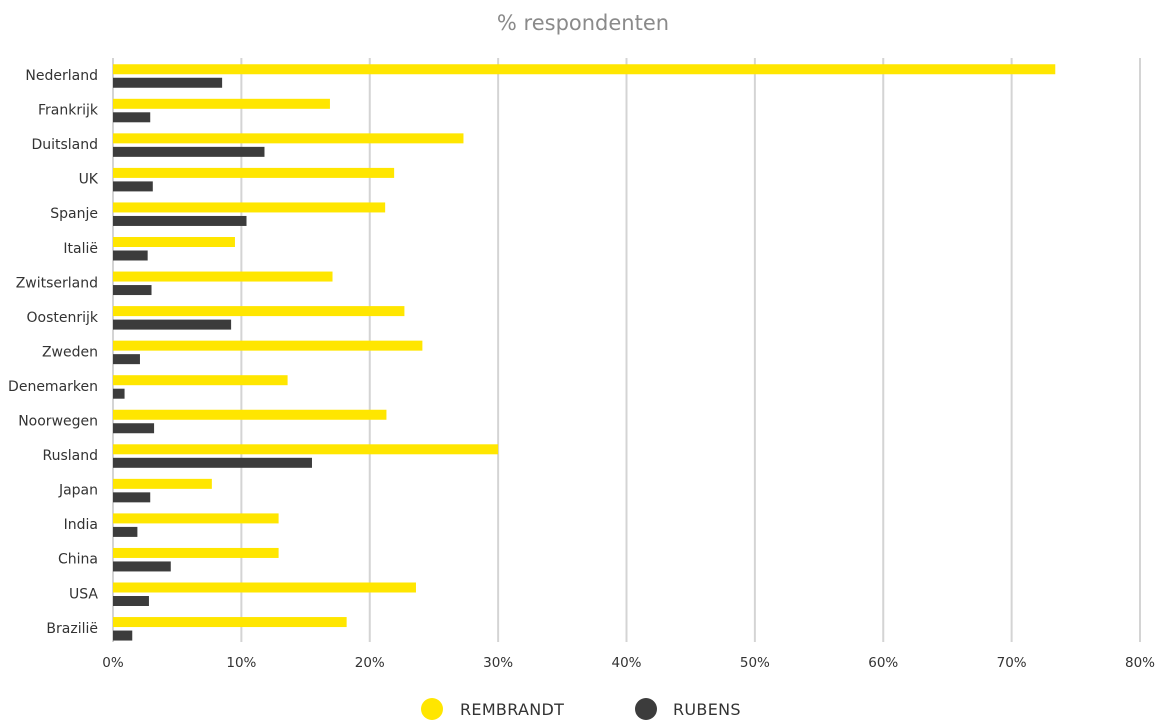 This screenshot has width=1160, height=720. I want to click on x-tick-label-5: 50%, so click(755, 663).